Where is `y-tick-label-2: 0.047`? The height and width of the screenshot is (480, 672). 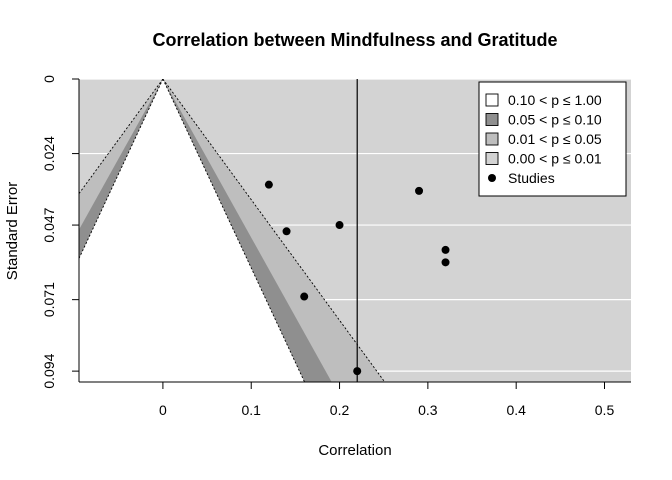
y-tick-label-2: 0.047 is located at coordinates (49, 224).